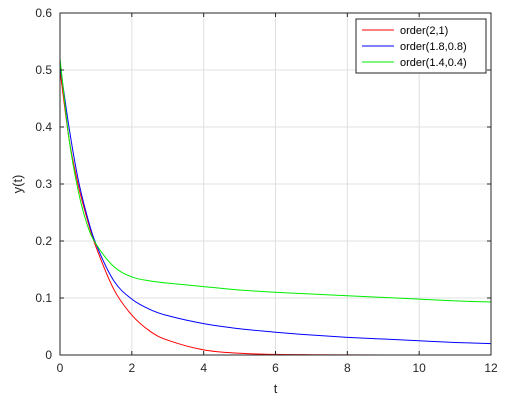 This screenshot has width=525, height=402. Describe the element at coordinates (491, 368) in the screenshot. I see `x-tick-label: 12` at that location.